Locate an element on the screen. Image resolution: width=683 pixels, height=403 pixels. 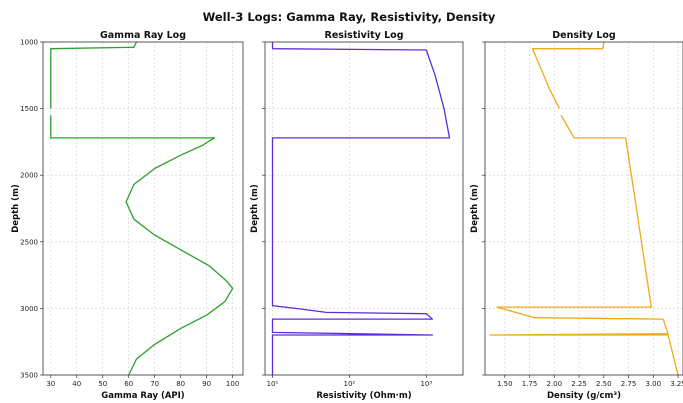
resistivity-xtick-label-1: 10² is located at coordinates (350, 384).